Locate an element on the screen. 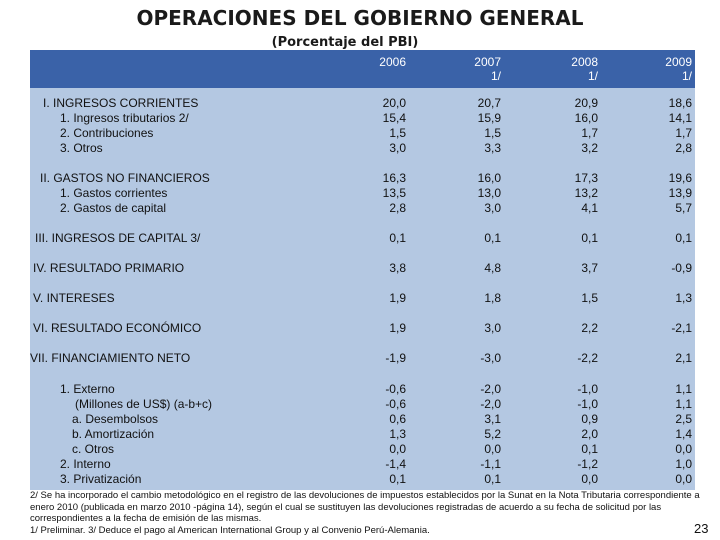 Image resolution: width=720 pixels, height=540 pixels. row-value: 2,1 is located at coordinates (683, 358).